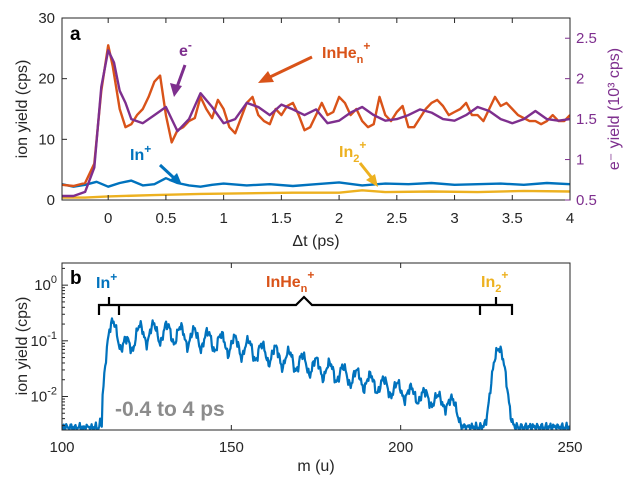  I want to click on annotation-electron-sup: -, so click(190, 45).